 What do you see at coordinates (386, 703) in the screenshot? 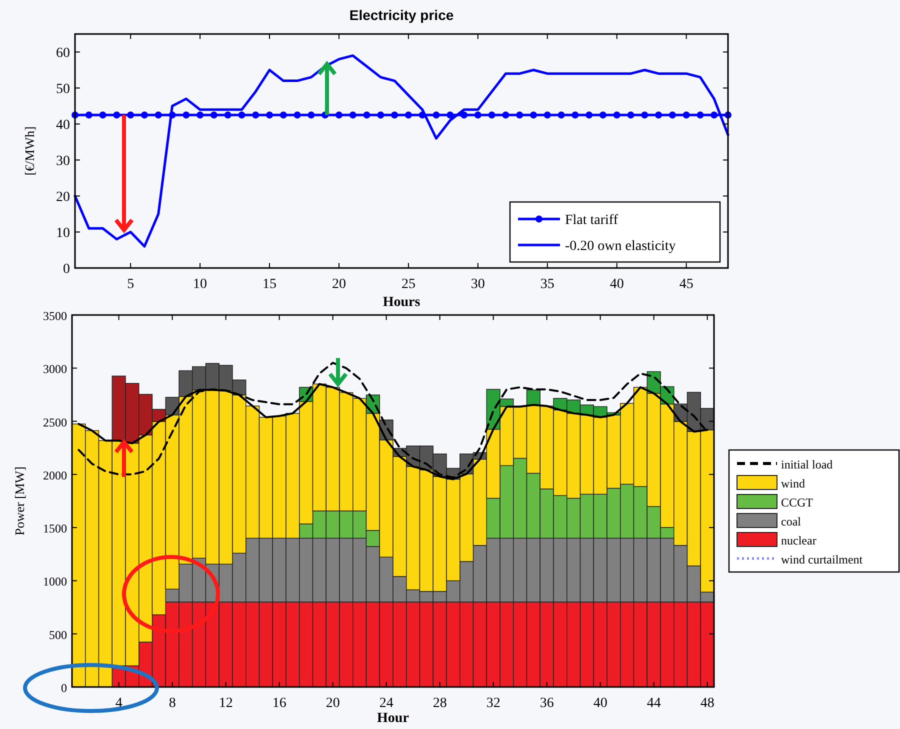
I see `x-tick-label: 24` at bounding box center [386, 703].